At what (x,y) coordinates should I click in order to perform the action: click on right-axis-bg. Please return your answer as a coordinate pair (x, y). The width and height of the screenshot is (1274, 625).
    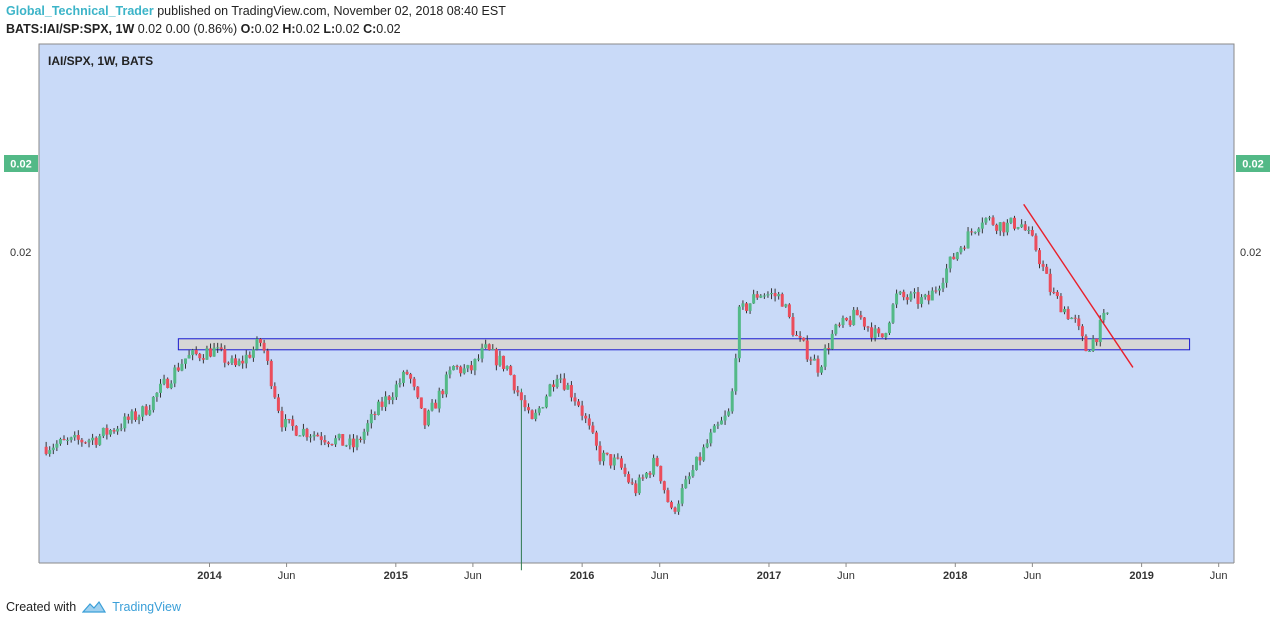
    Looking at the image, I should click on (1254, 303).